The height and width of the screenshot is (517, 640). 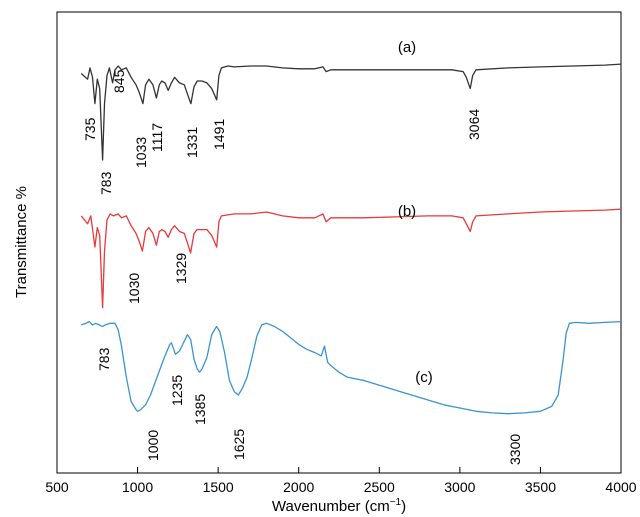 I want to click on x-axis-title: Wavenumber (cm−1), so click(x=339, y=506).